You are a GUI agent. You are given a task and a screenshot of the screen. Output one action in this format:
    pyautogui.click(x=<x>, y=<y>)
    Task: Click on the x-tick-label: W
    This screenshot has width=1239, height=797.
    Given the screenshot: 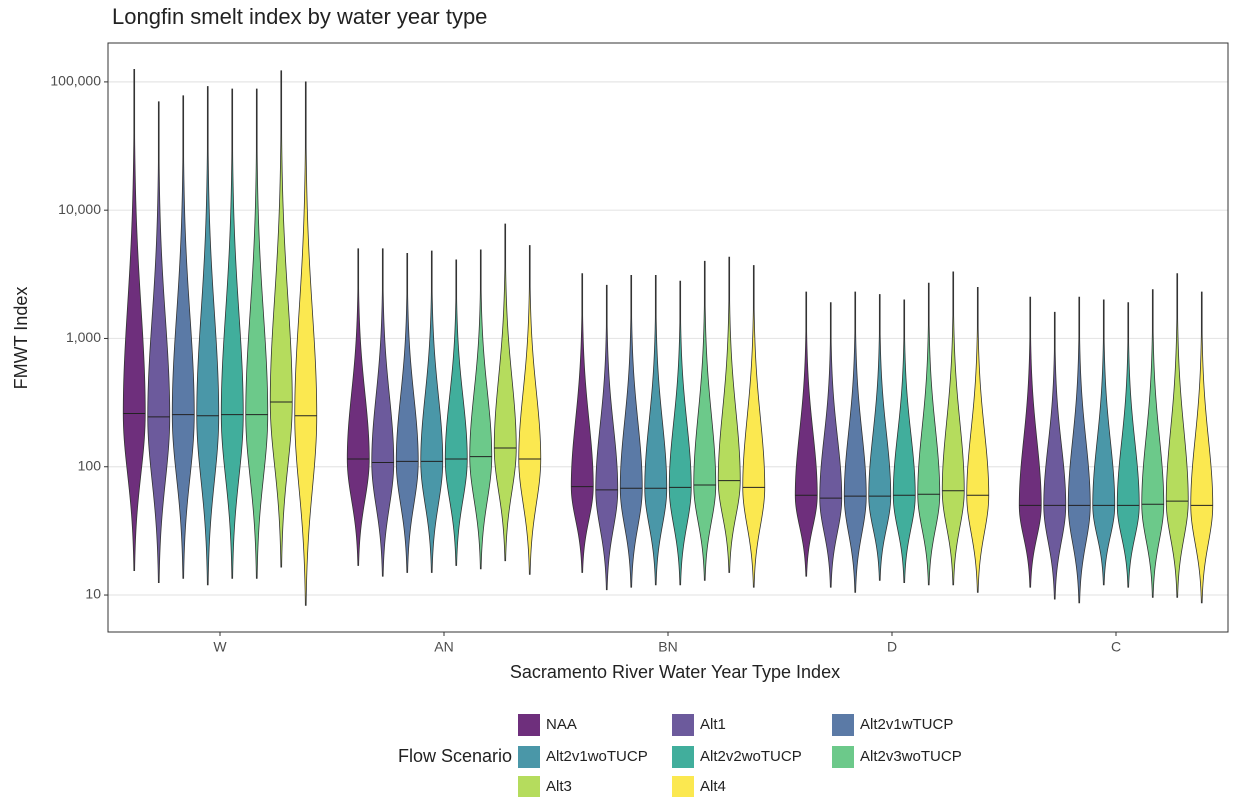 What is the action you would take?
    pyautogui.click(x=220, y=647)
    